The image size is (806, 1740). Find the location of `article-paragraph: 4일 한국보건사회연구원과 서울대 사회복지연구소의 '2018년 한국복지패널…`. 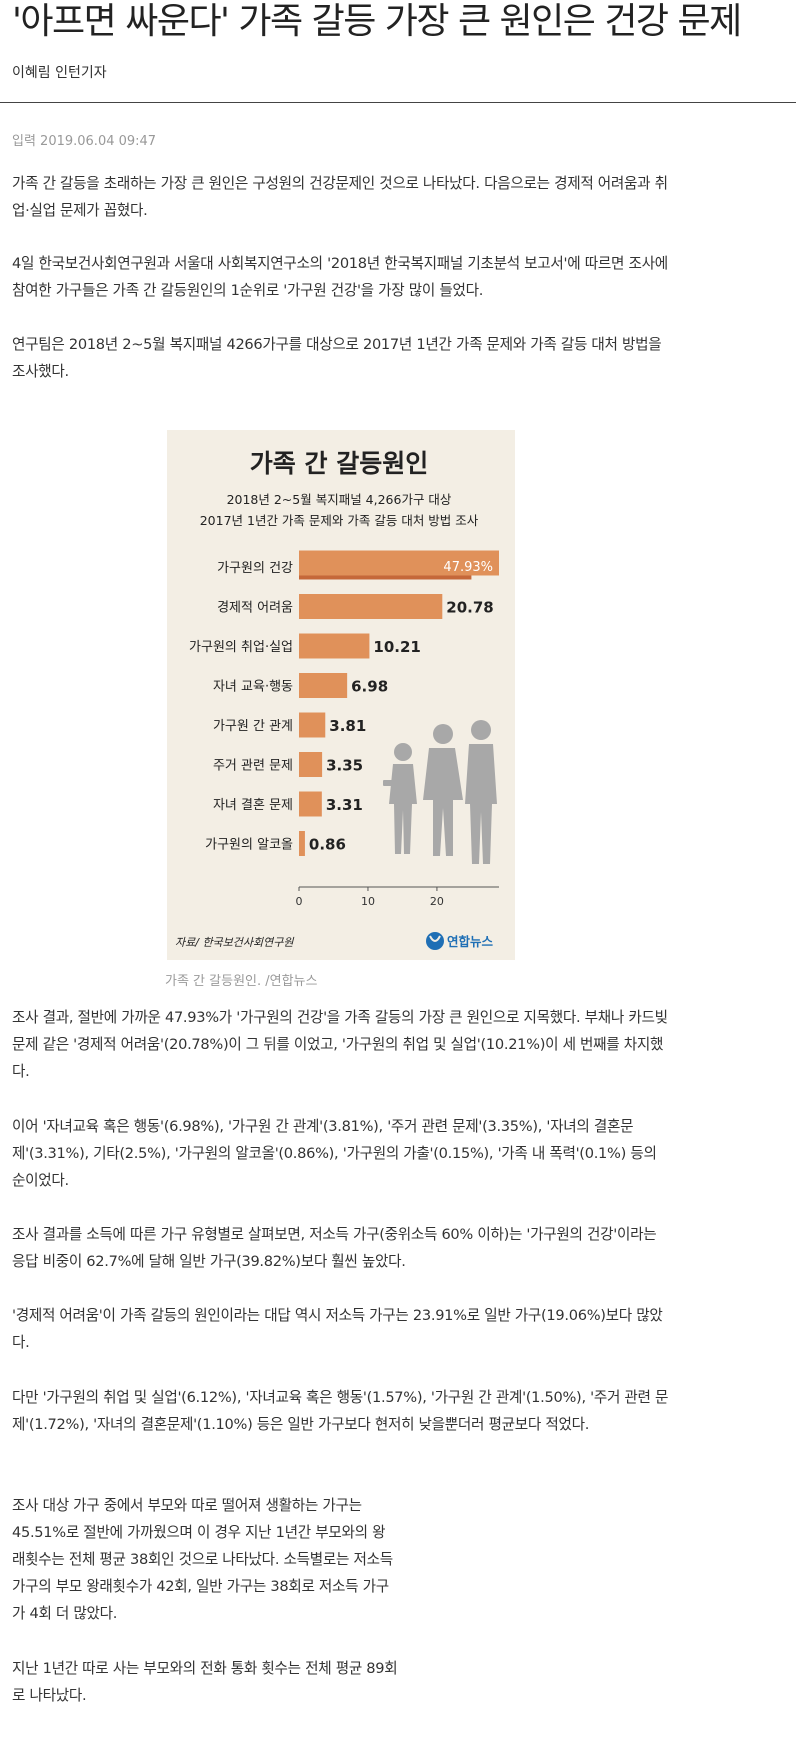

article-paragraph: 4일 한국보건사회연구원과 서울대 사회복지연구소의 '2018년 한국복지패널… is located at coordinates (340, 277).